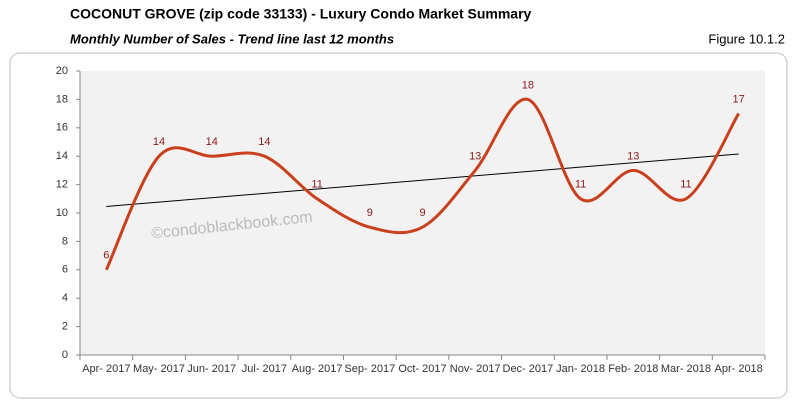  I want to click on figure-label: Figure 10.1.2, so click(746, 38).